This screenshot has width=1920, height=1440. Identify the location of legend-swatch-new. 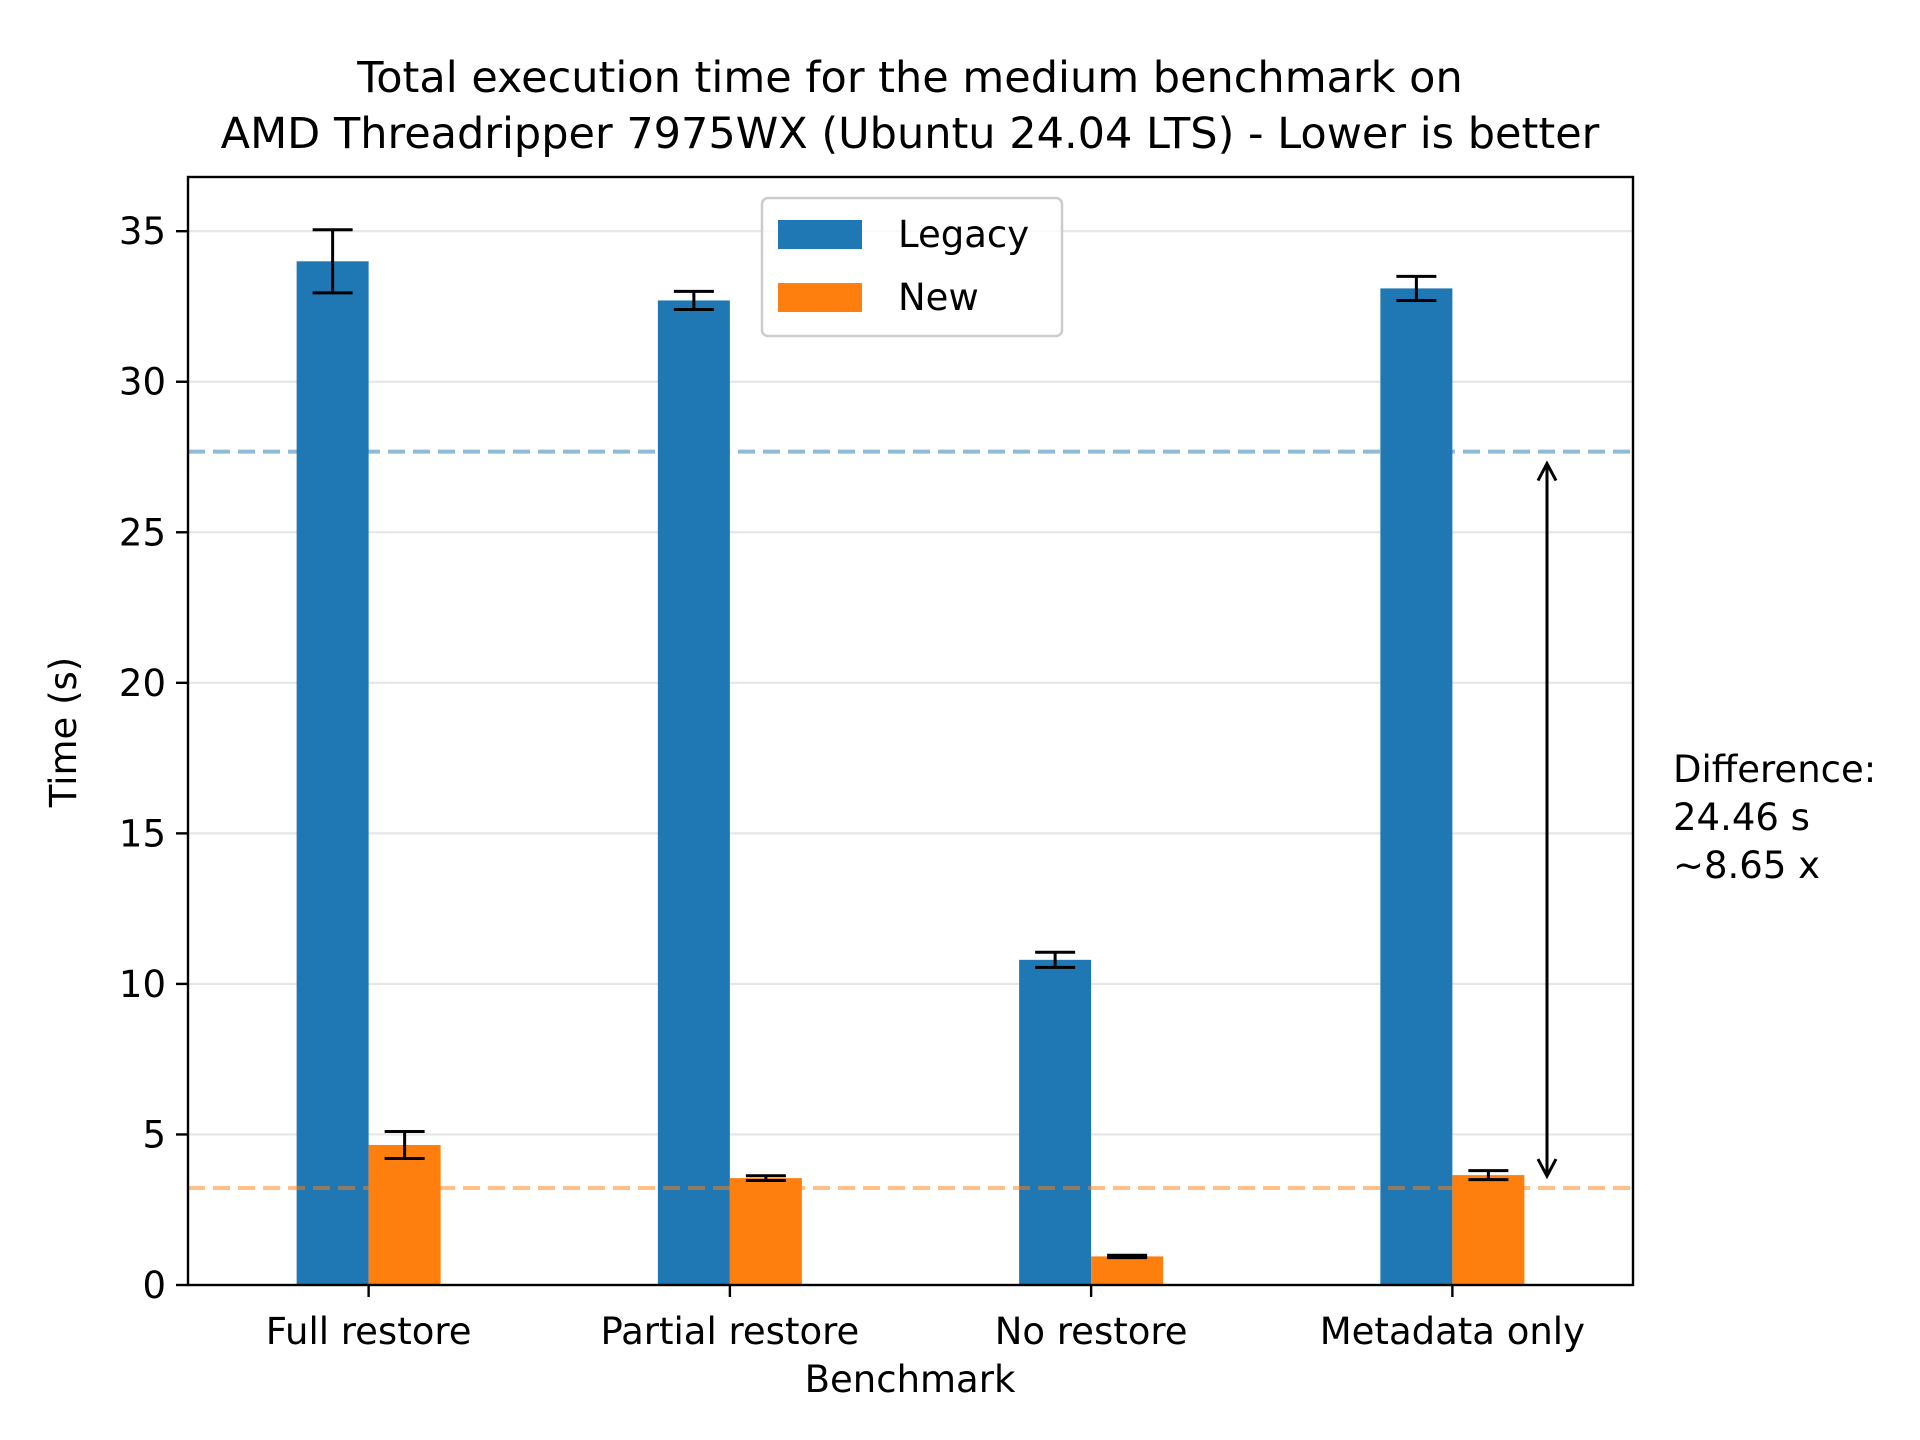
(820, 297).